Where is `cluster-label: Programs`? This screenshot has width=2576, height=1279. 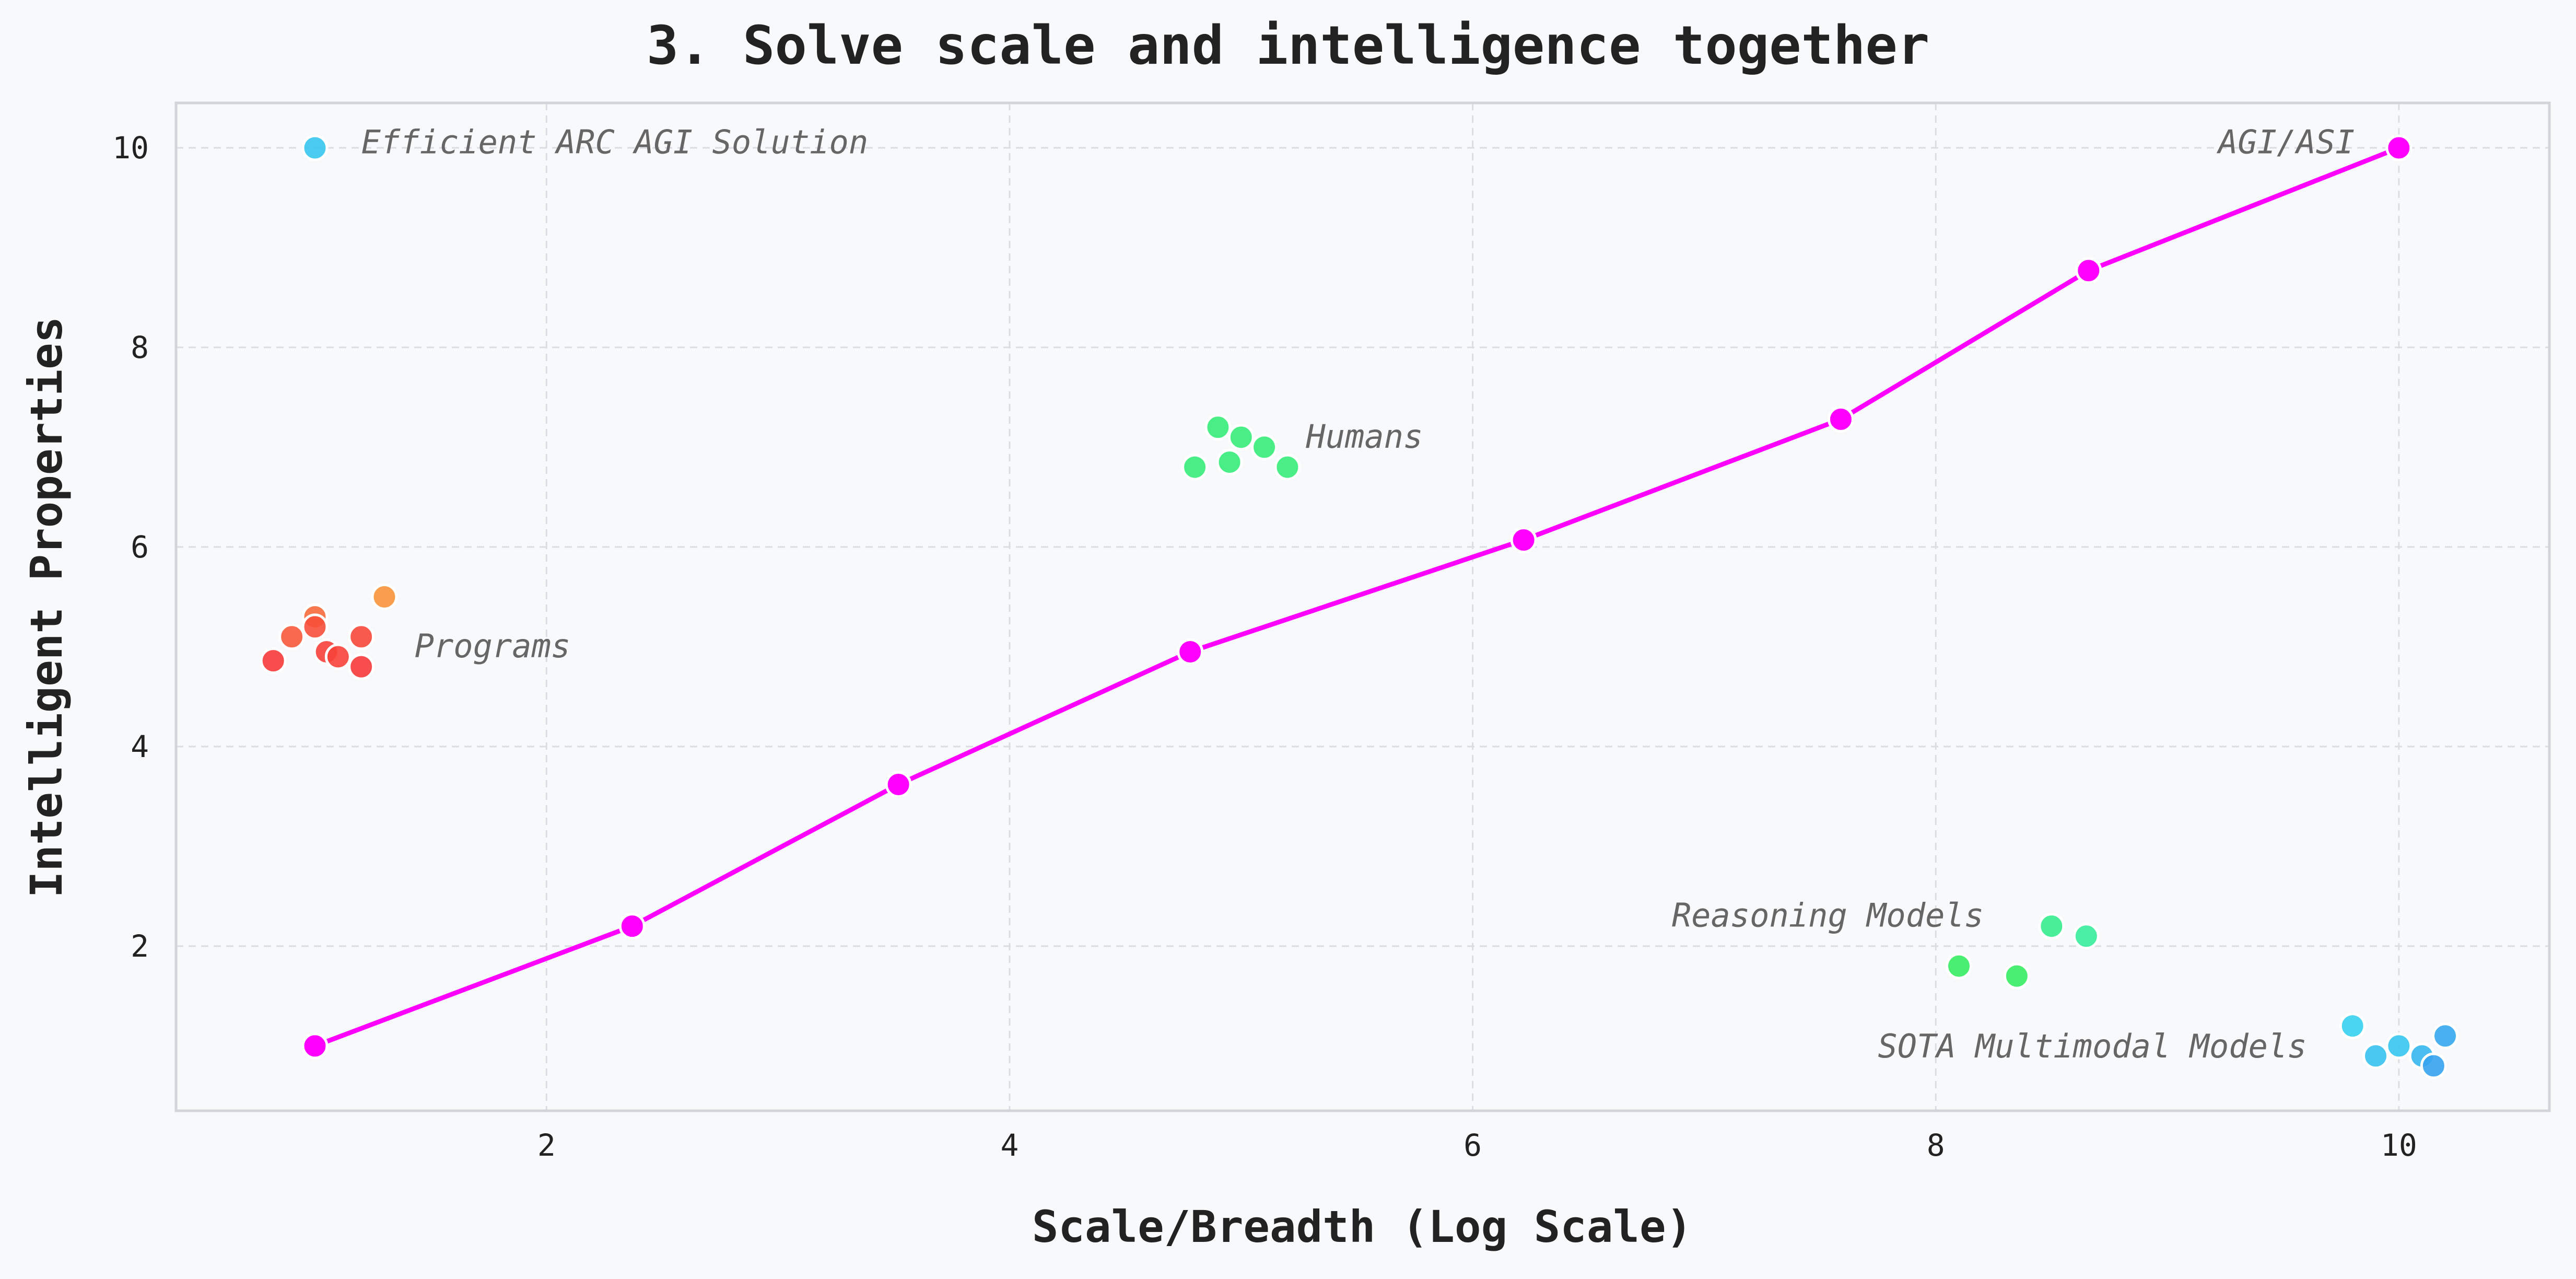
cluster-label: Programs is located at coordinates (493, 646).